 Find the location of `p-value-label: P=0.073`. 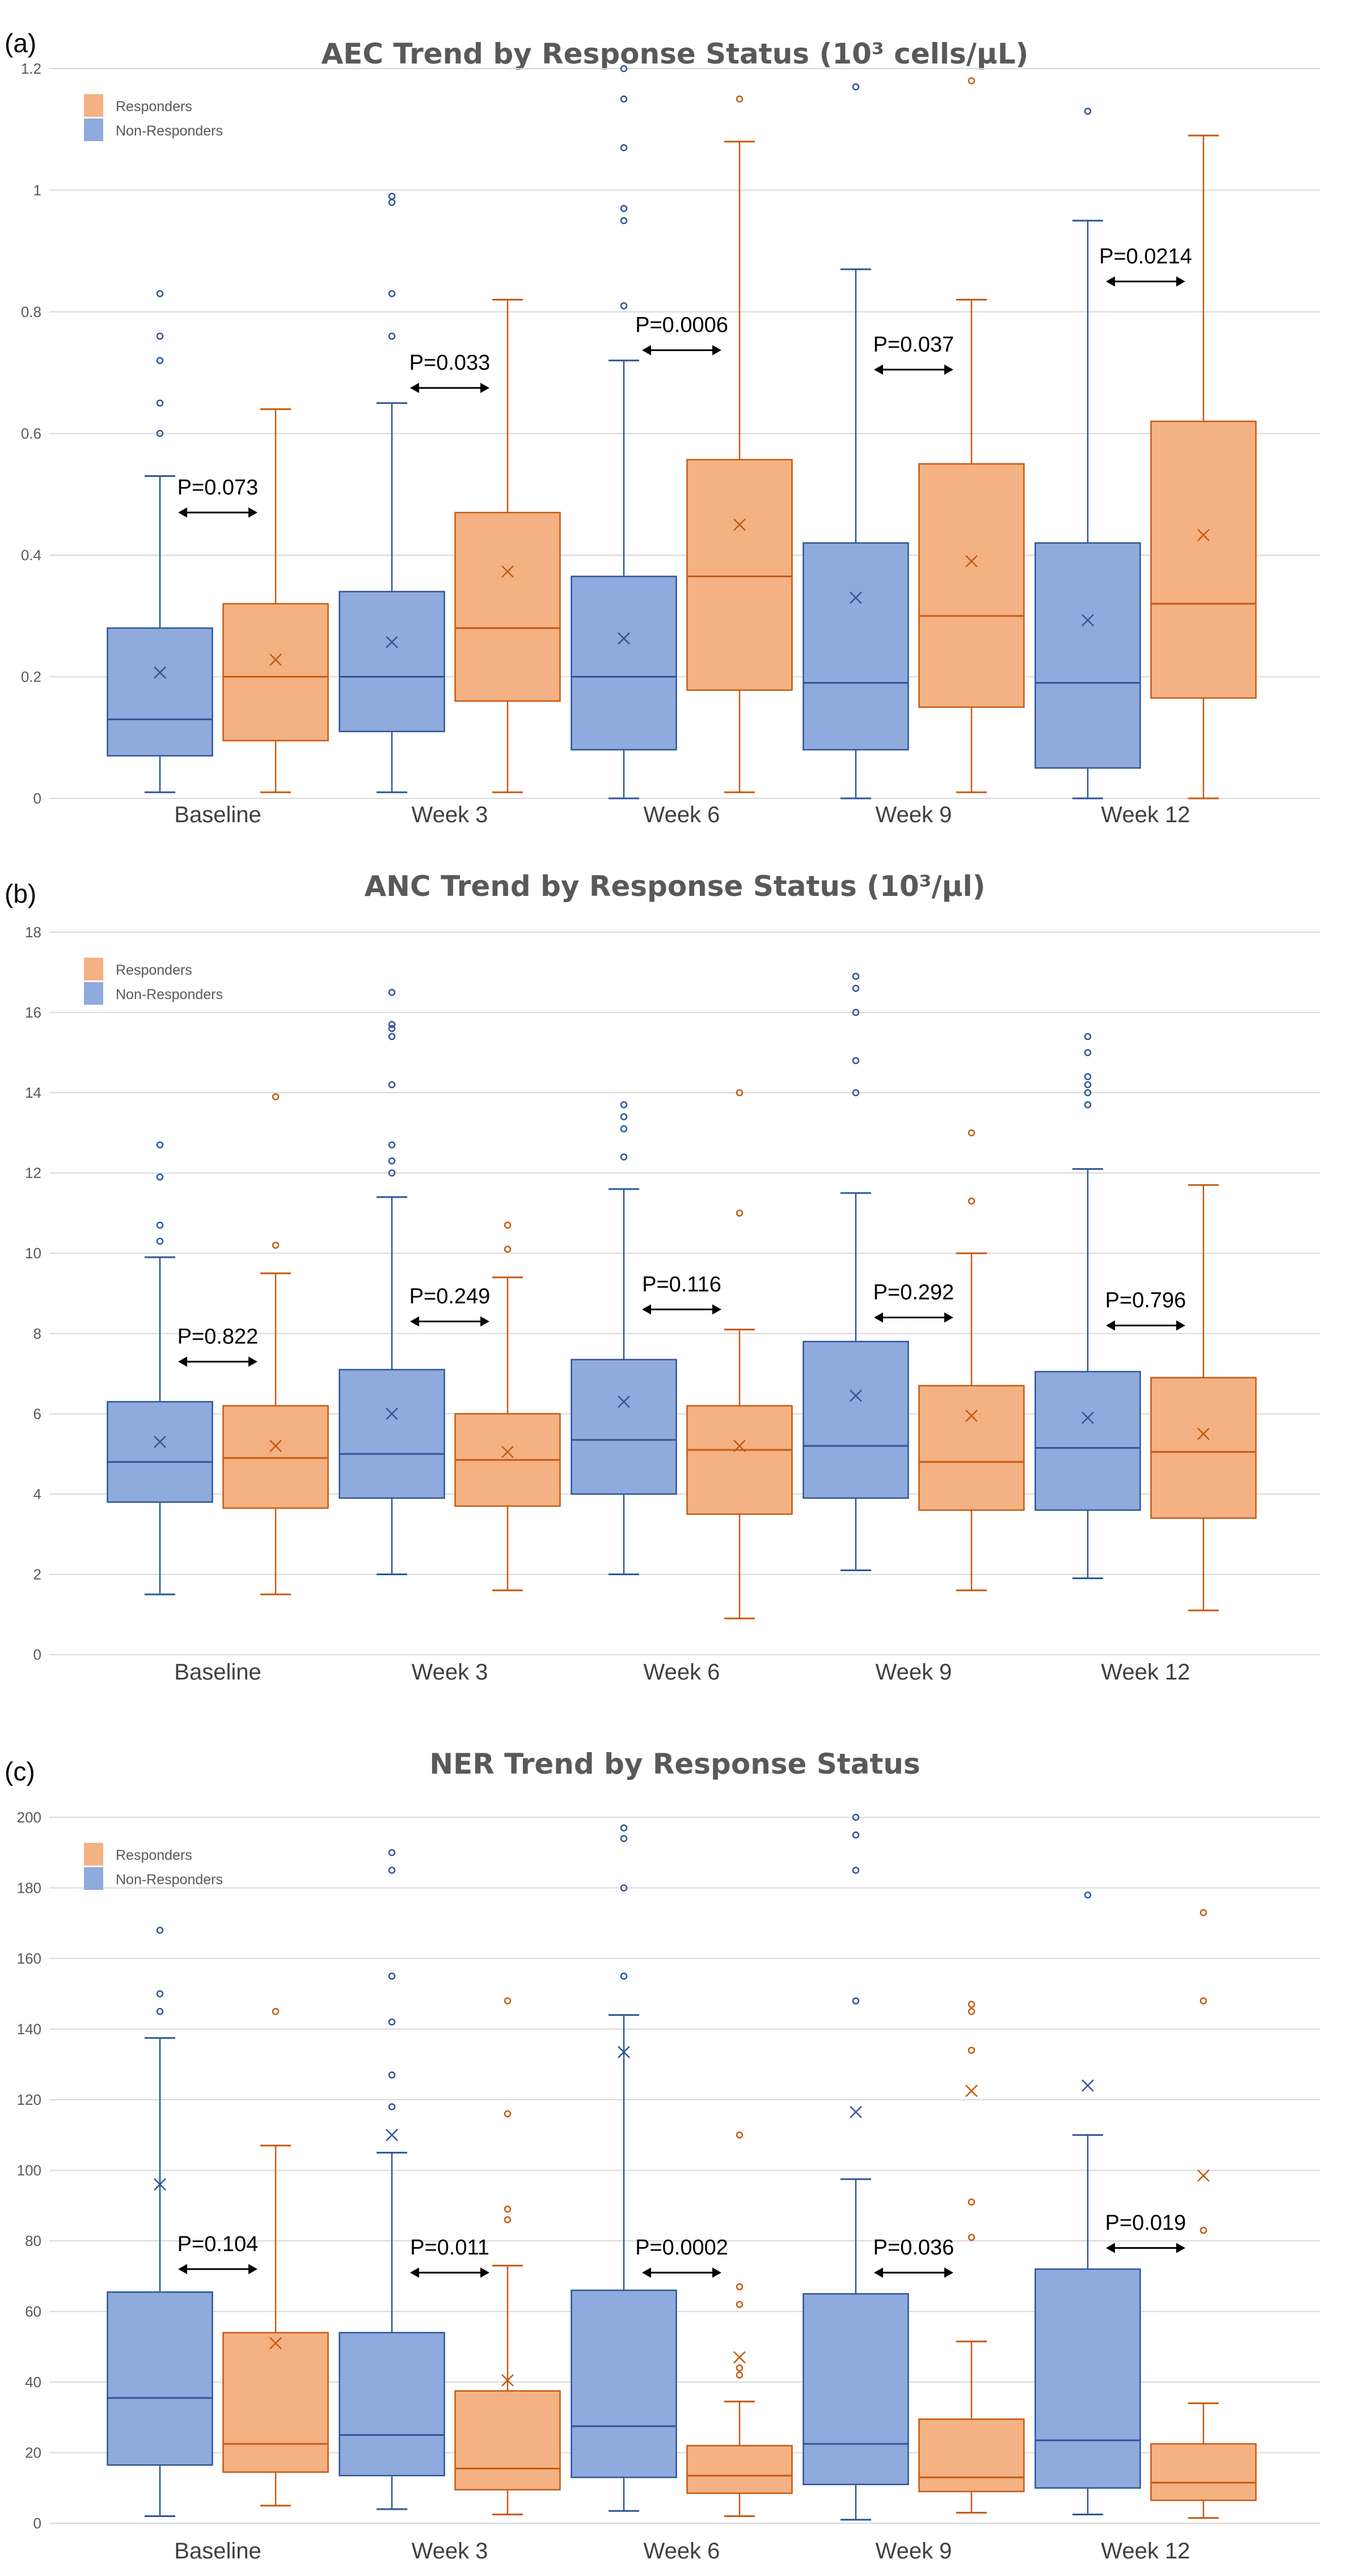

p-value-label: P=0.073 is located at coordinates (218, 488).